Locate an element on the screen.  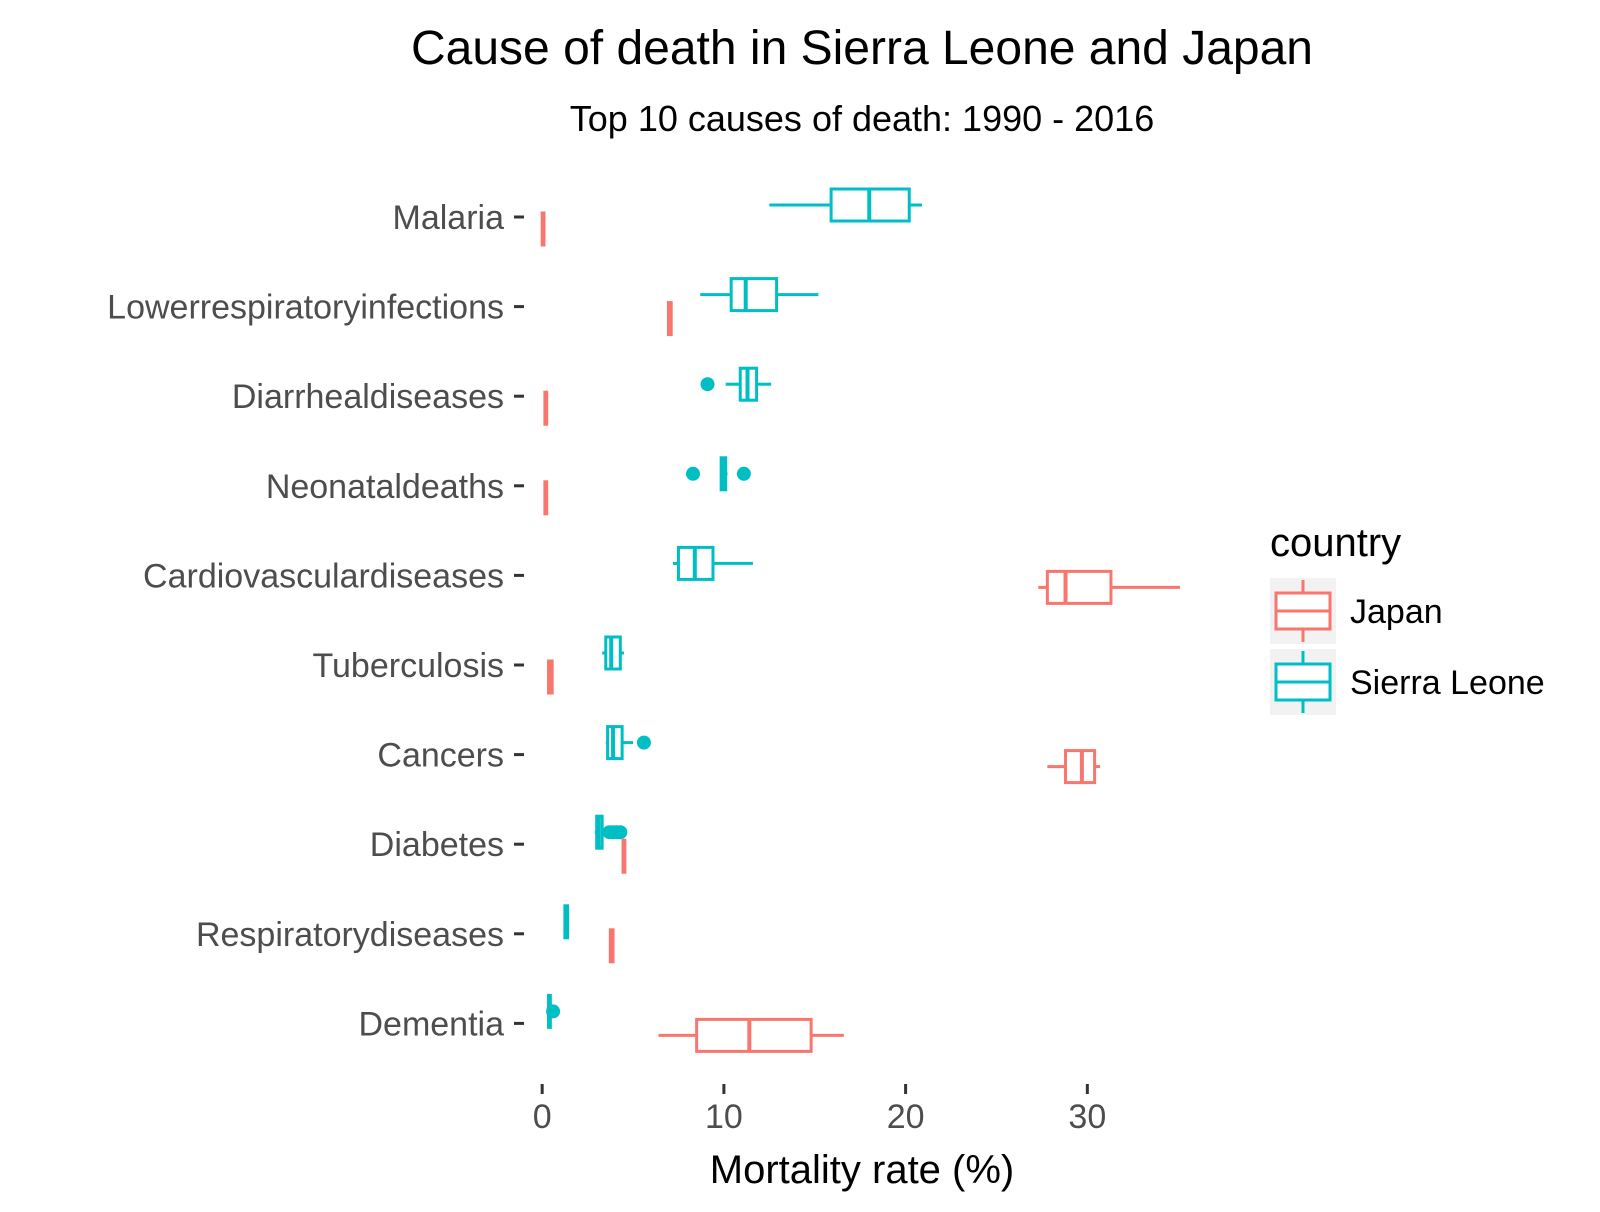
y-tick-label: Diabetes is located at coordinates (437, 845).